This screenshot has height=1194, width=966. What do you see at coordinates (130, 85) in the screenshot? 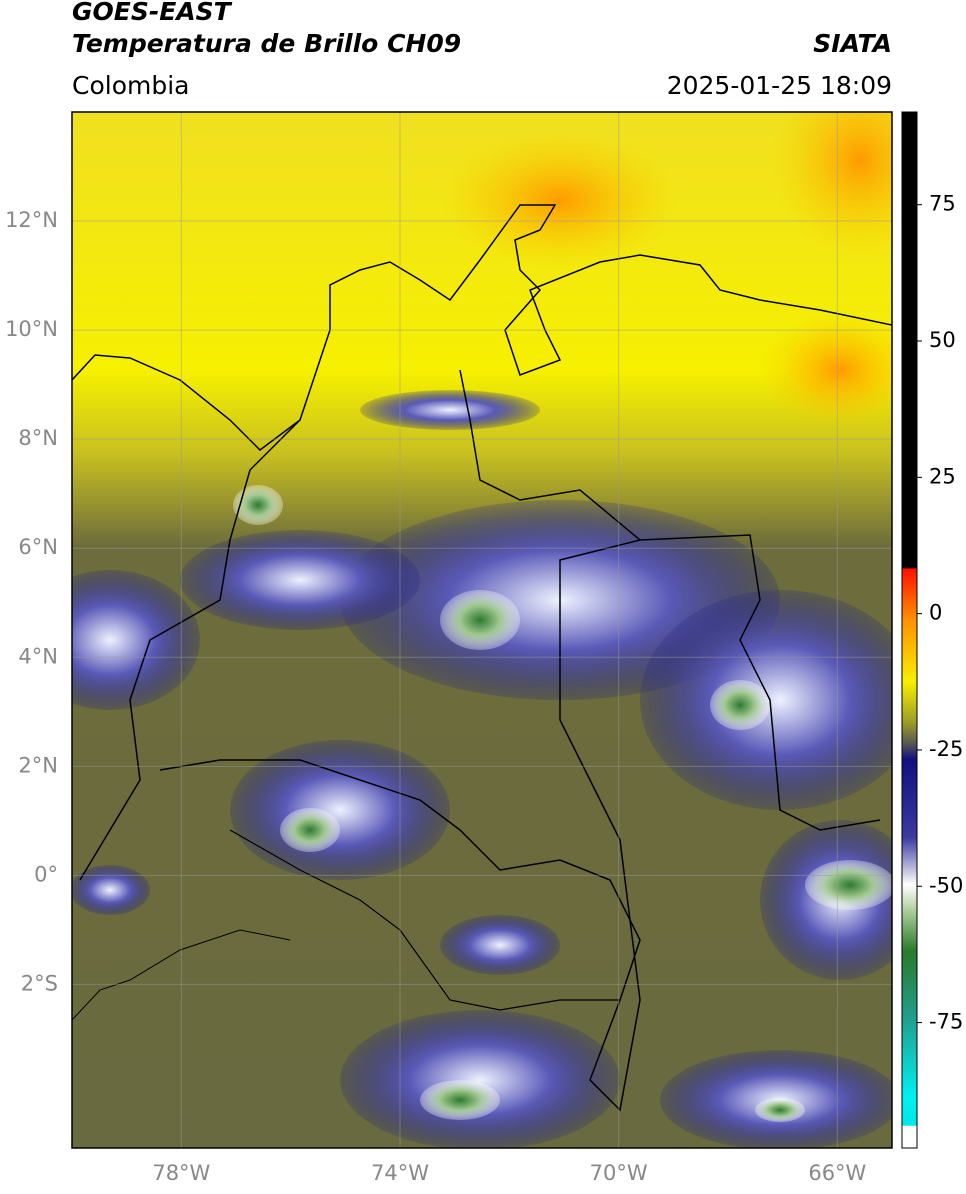
I see `region: Colombia` at bounding box center [130, 85].